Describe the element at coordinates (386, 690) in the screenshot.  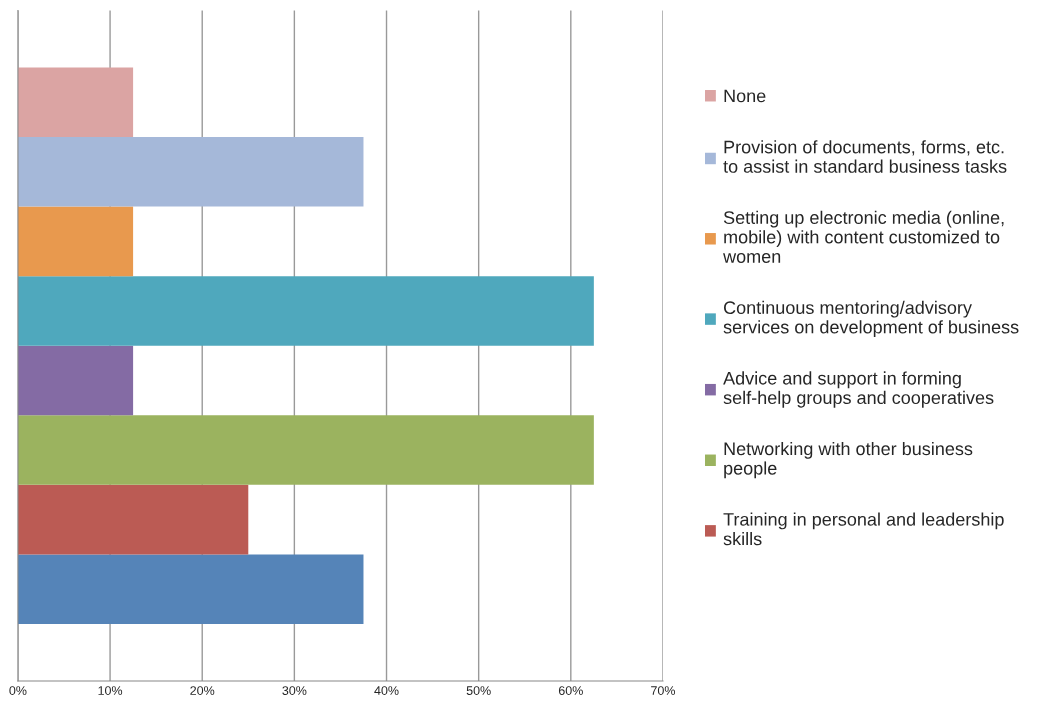
I see `x-tick-label: 40%` at that location.